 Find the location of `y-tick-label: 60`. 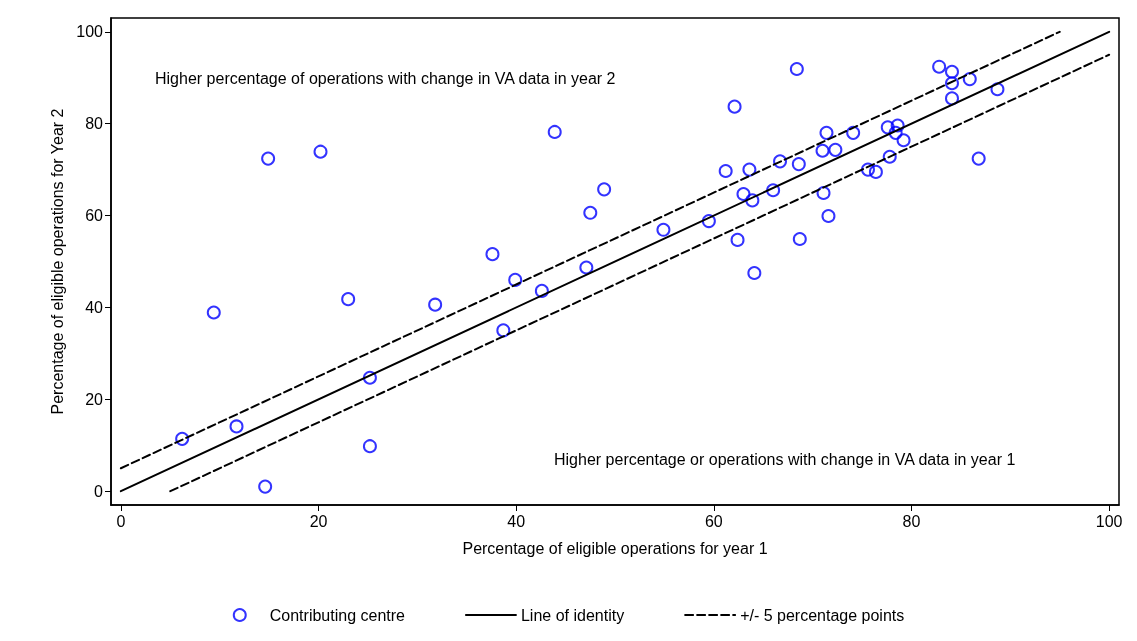

y-tick-label: 60 is located at coordinates (94, 216).